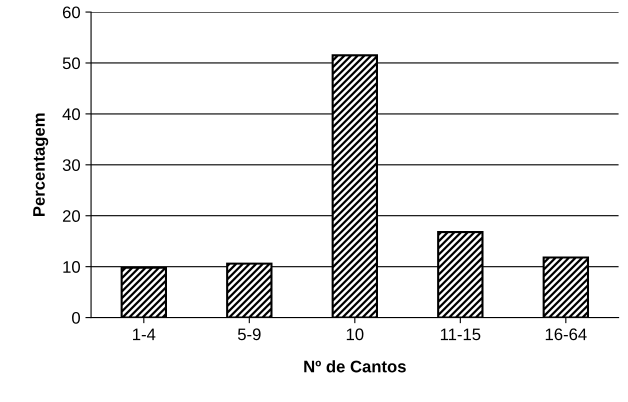 This screenshot has width=628, height=402. Describe the element at coordinates (71, 216) in the screenshot. I see `y-tick-label: 20` at that location.